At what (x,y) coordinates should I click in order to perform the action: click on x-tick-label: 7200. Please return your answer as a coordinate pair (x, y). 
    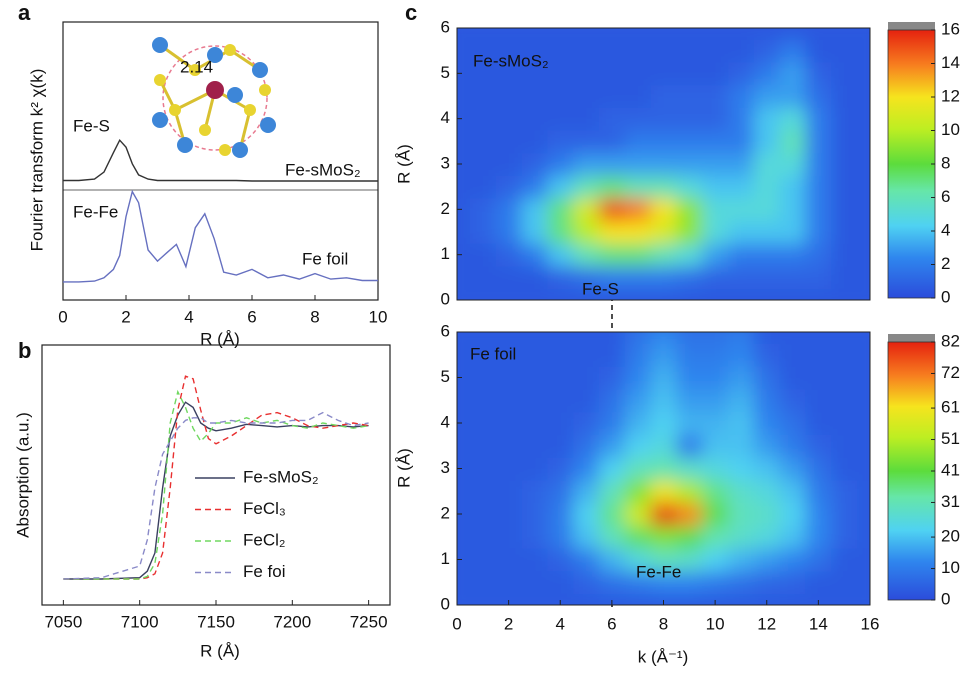
    Looking at the image, I should click on (292, 621).